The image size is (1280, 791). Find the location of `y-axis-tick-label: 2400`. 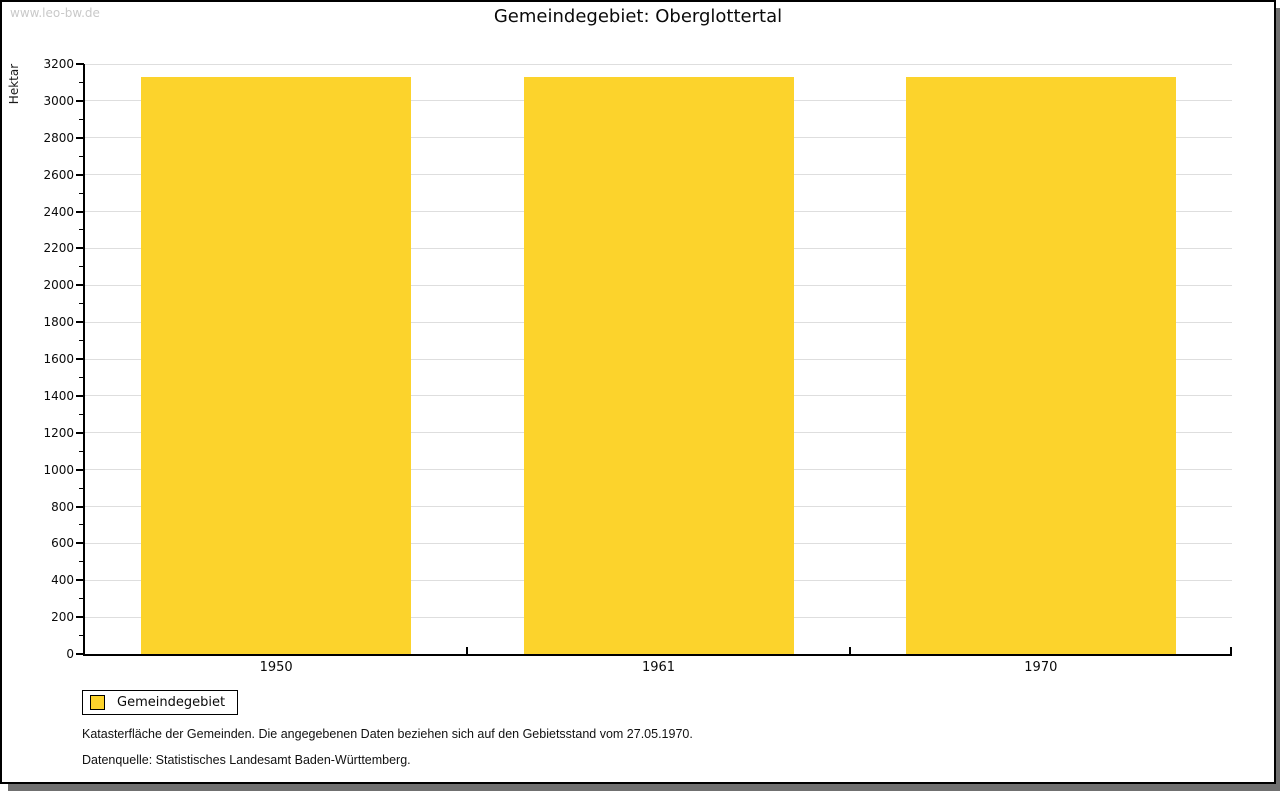

y-axis-tick-label: 2400 is located at coordinates (58, 211).